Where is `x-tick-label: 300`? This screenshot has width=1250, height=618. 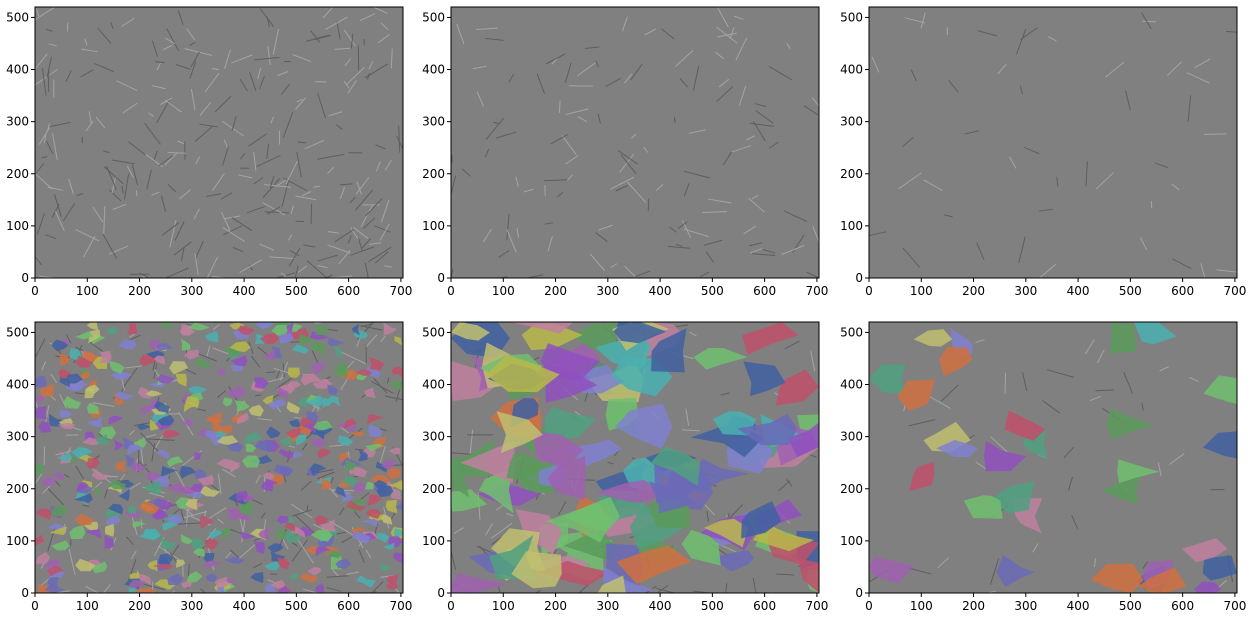 x-tick-label: 300 is located at coordinates (607, 291).